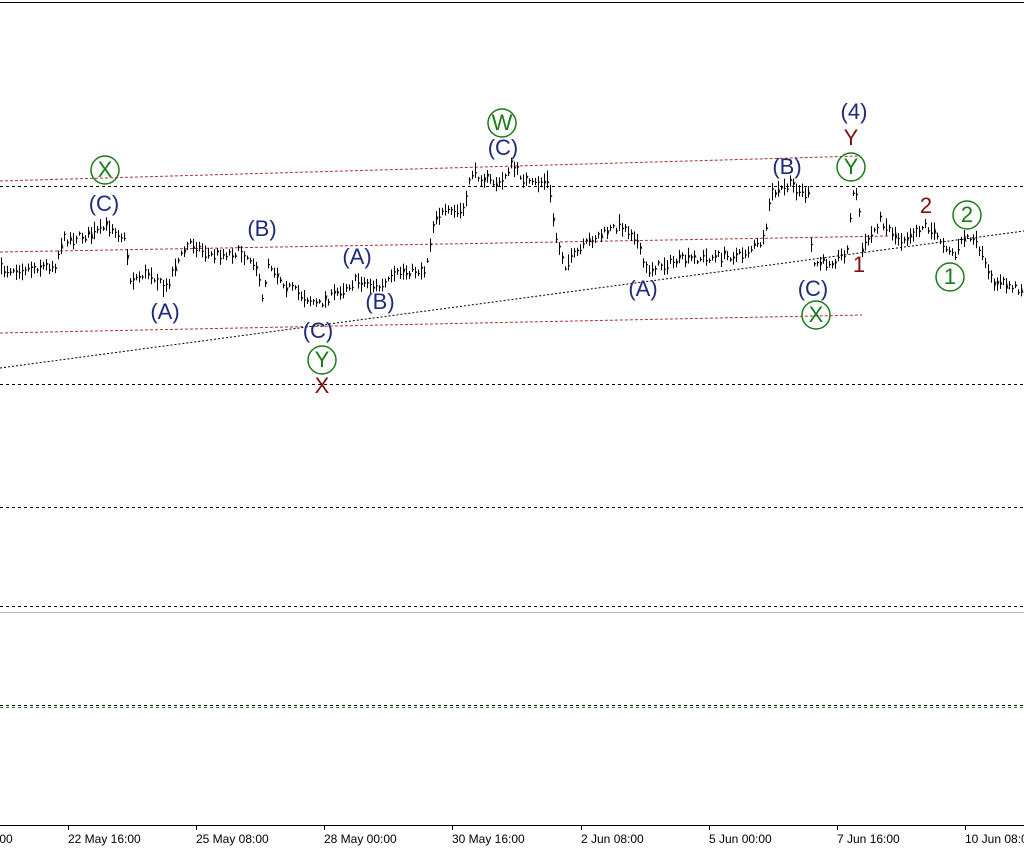  Describe the element at coordinates (431, 324) in the screenshot. I see `channel-line` at that location.